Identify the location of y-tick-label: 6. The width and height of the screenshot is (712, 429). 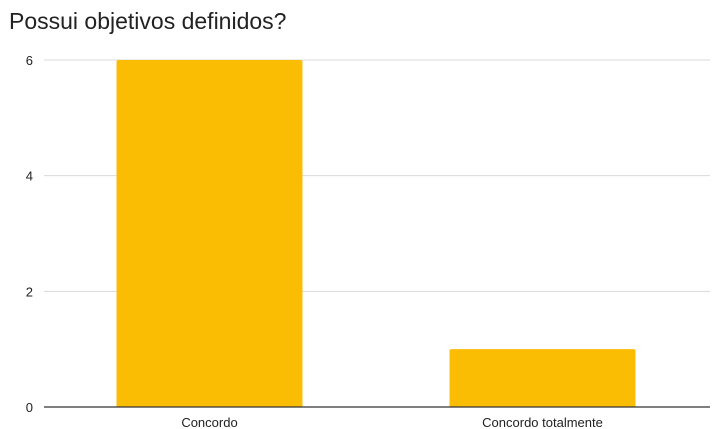
(29, 60).